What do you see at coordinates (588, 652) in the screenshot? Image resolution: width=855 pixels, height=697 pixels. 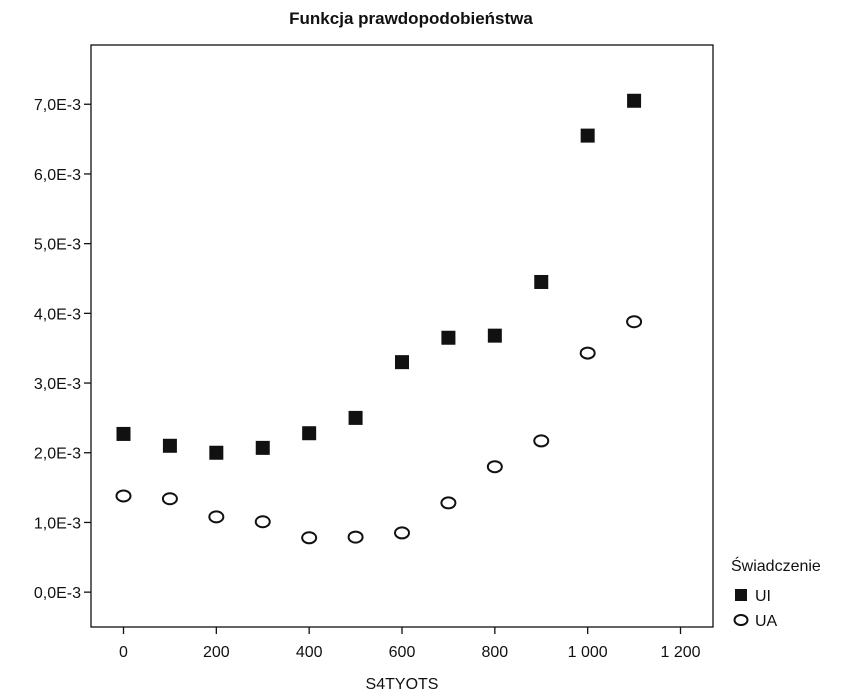 I see `x-tick-label: 1 000` at bounding box center [588, 652].